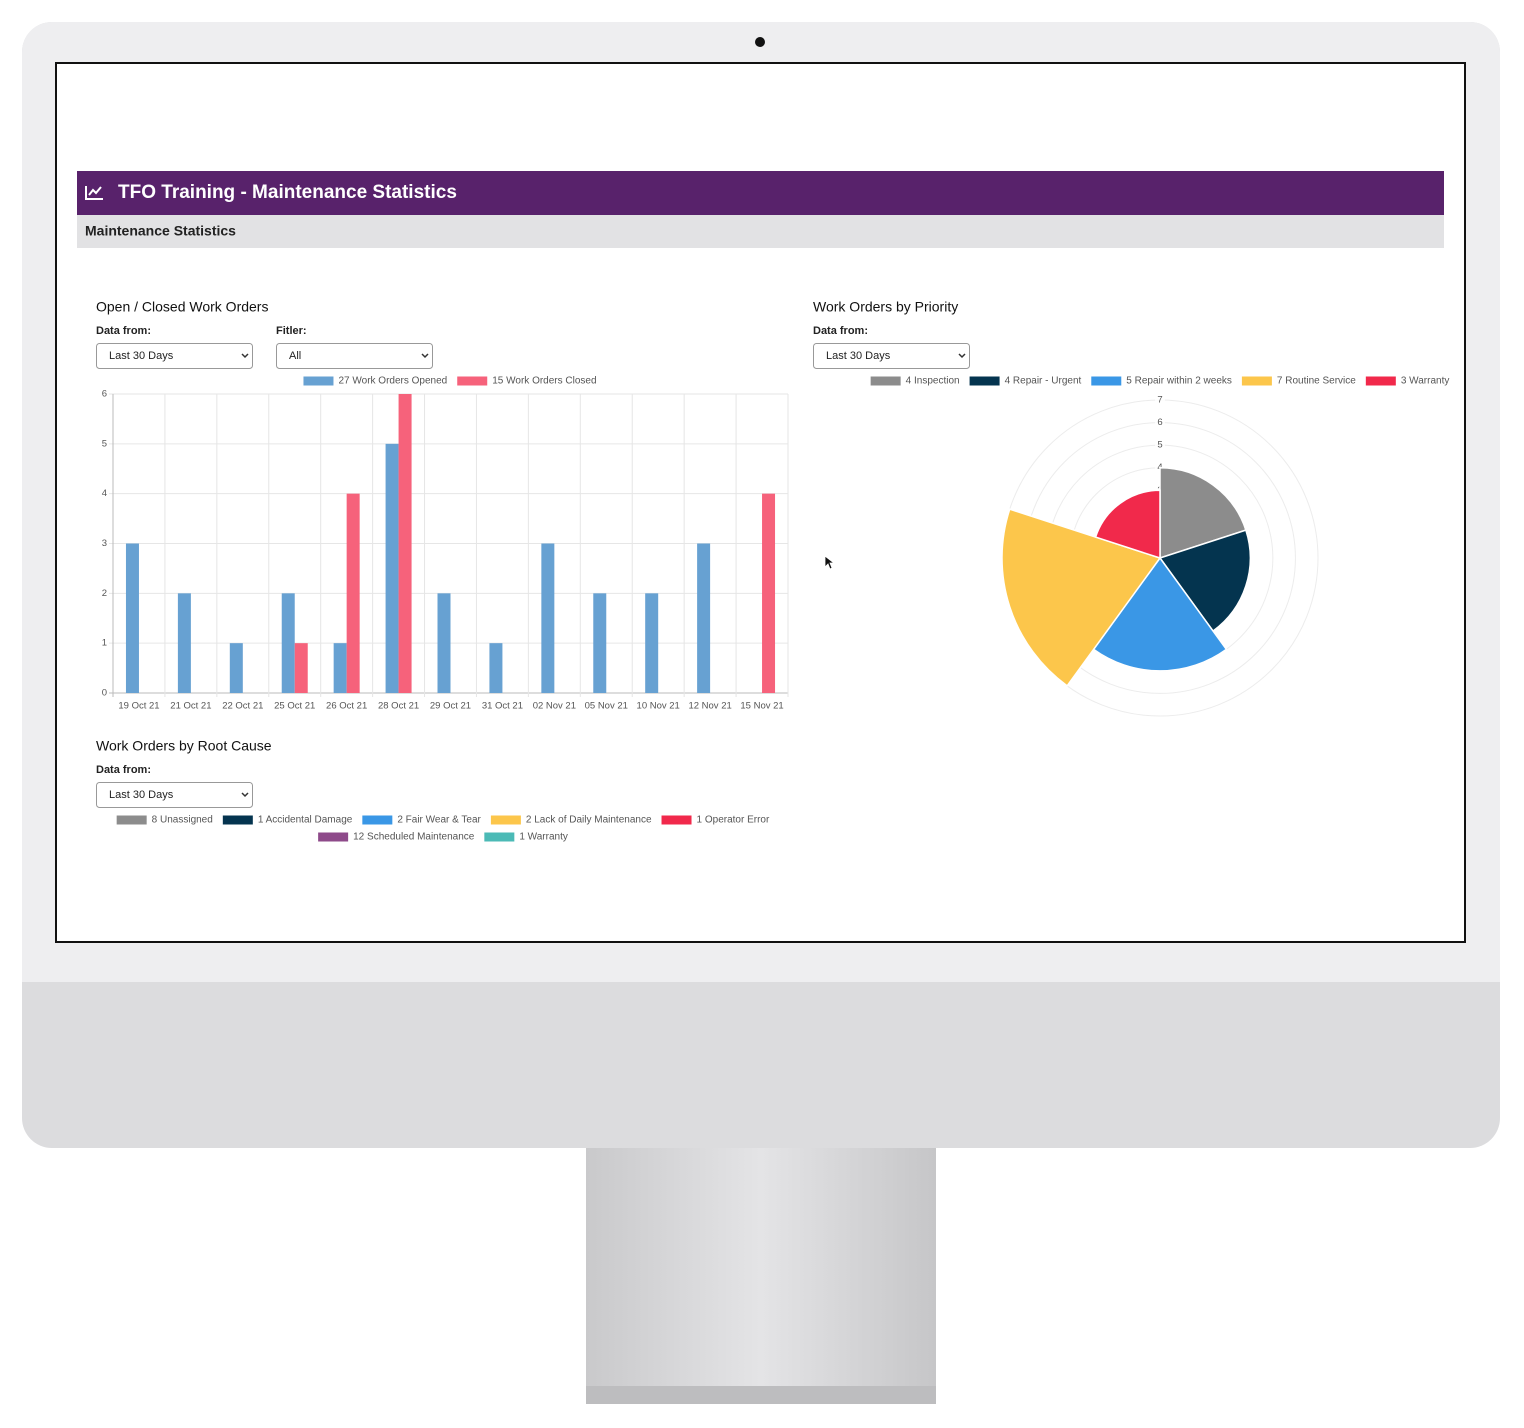 Image resolution: width=1524 pixels, height=1428 pixels. What do you see at coordinates (761, 1395) in the screenshot?
I see `stand-foot` at bounding box center [761, 1395].